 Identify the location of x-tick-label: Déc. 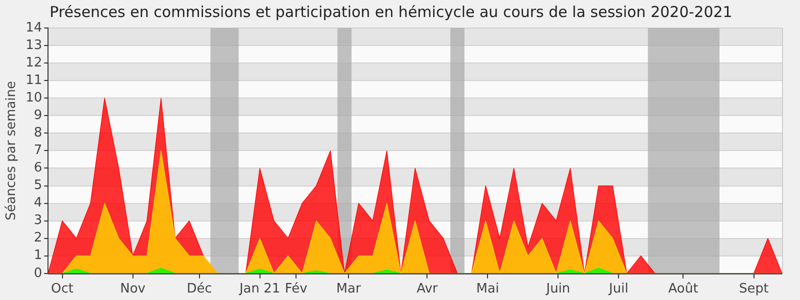
(199, 289).